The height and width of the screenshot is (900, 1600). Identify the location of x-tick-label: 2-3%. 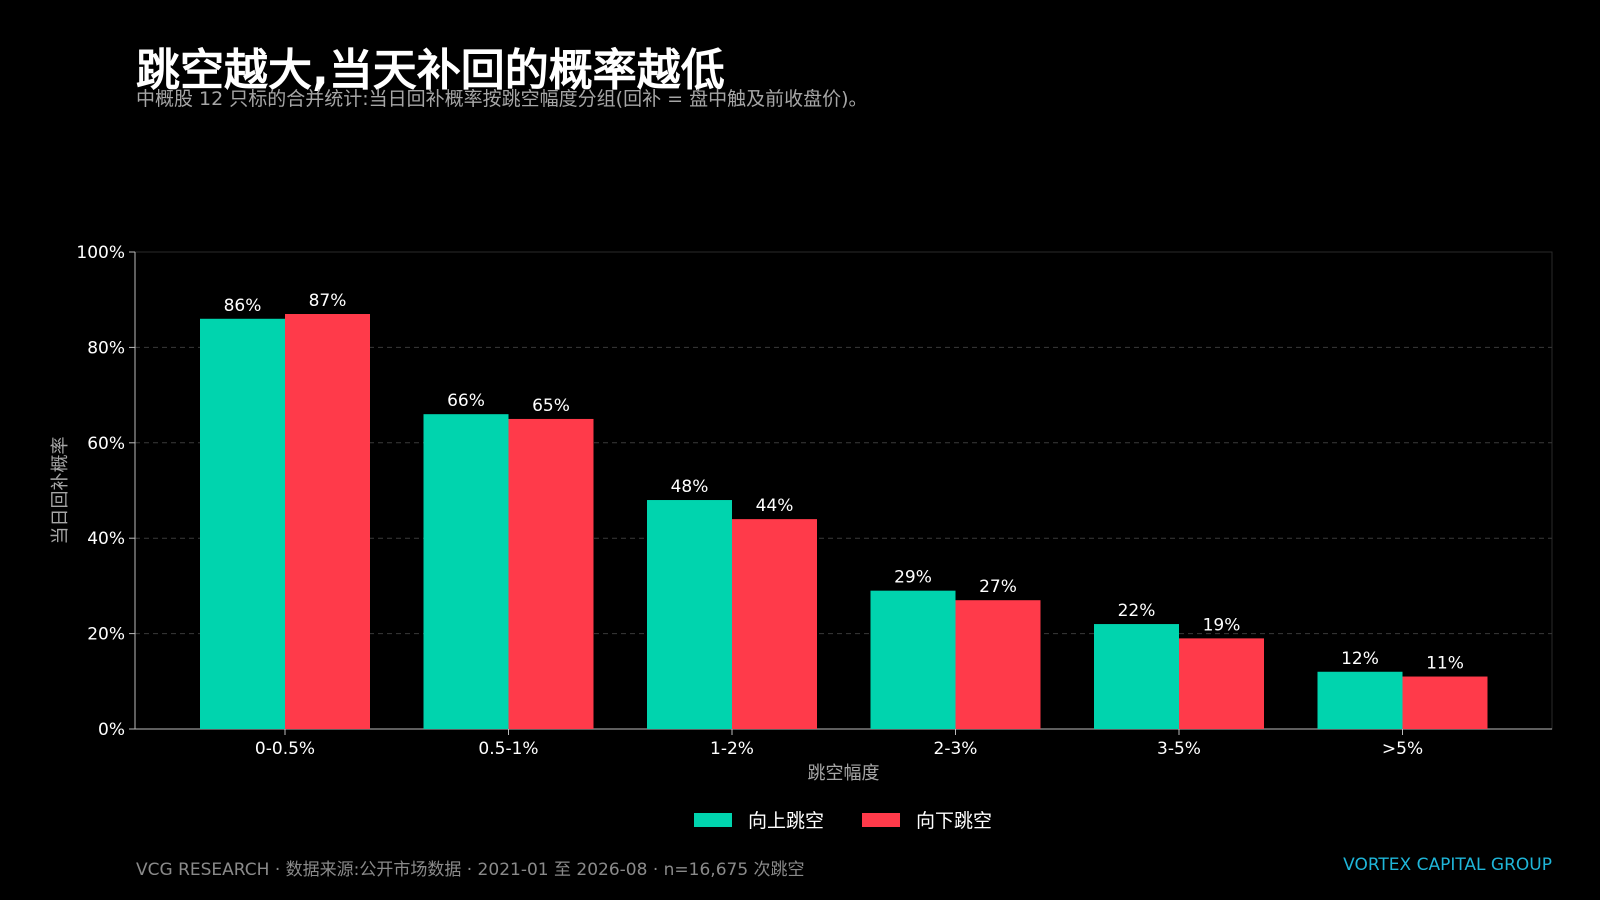
(956, 749).